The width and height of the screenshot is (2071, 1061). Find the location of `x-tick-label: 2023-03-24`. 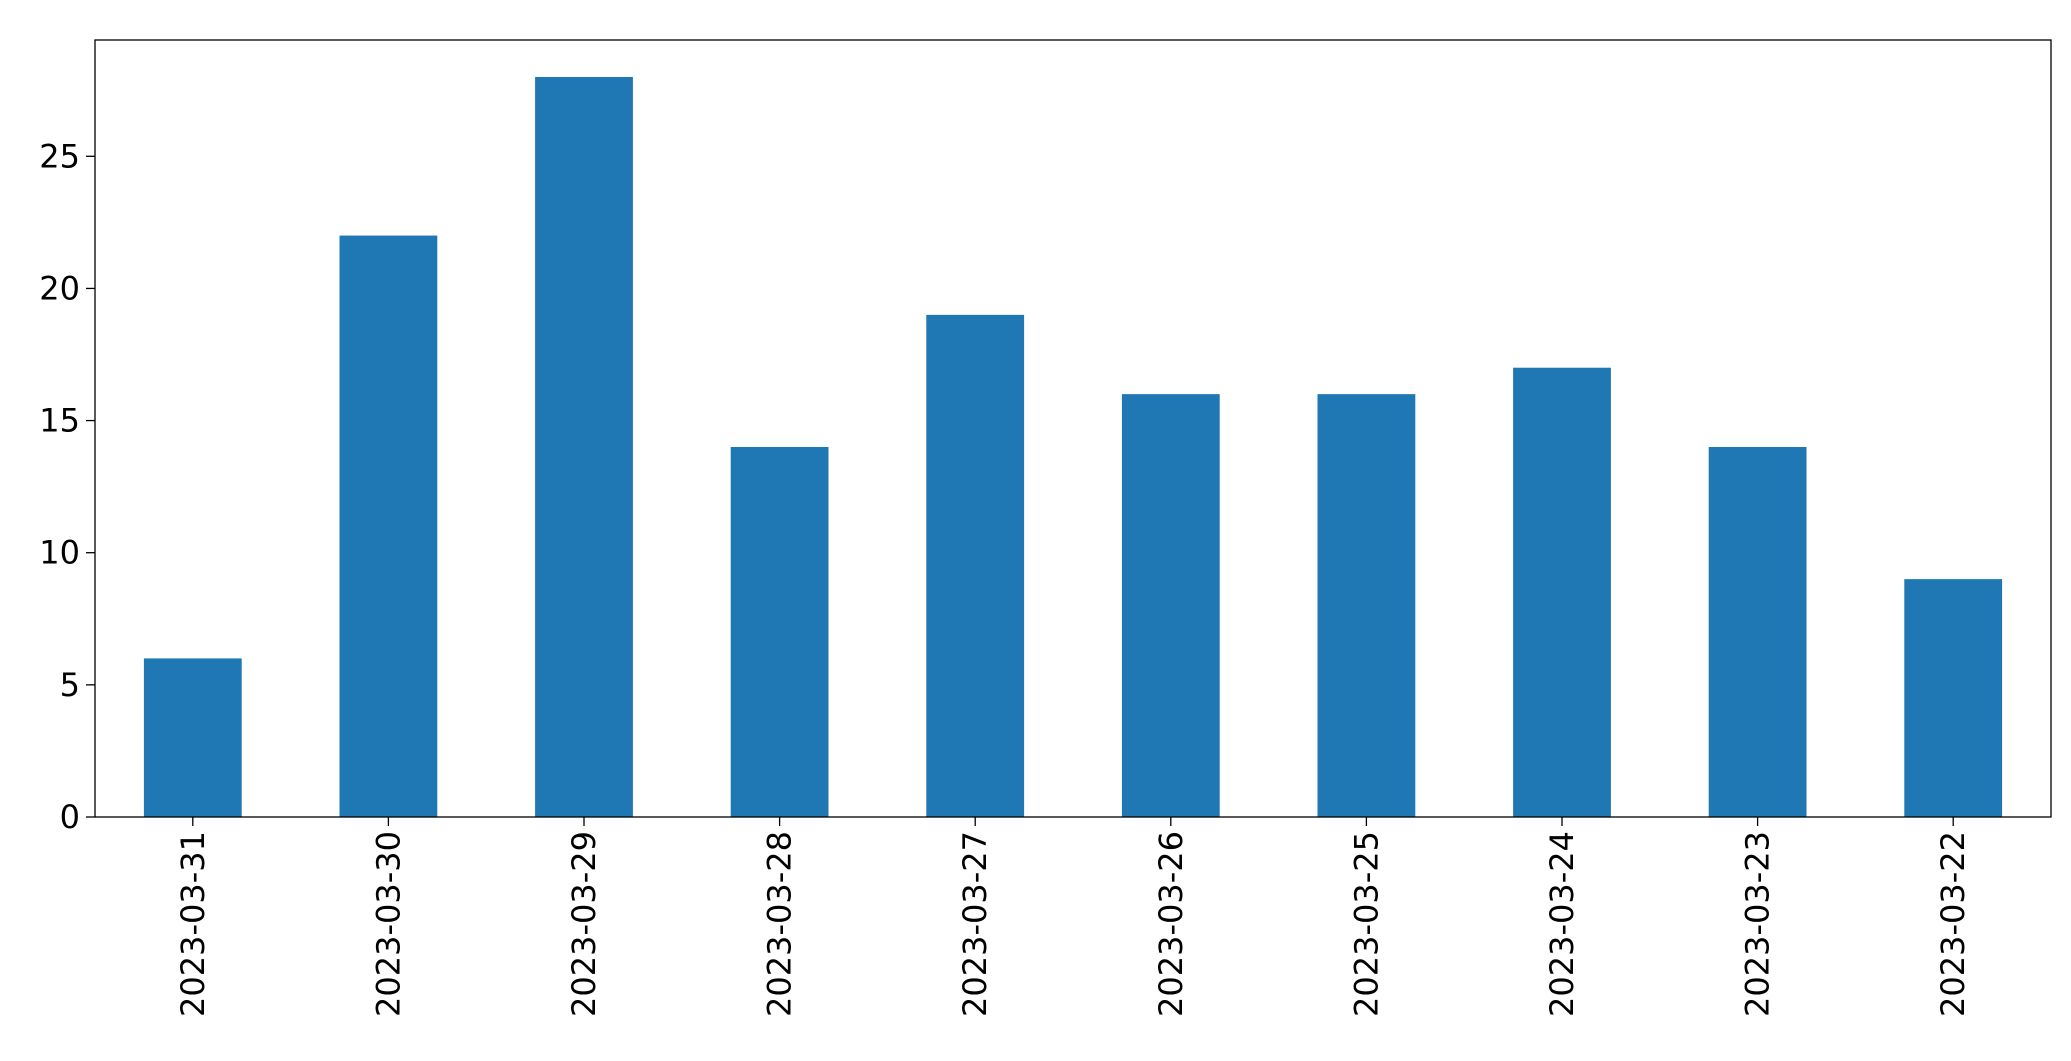

x-tick-label: 2023-03-24 is located at coordinates (1562, 924).